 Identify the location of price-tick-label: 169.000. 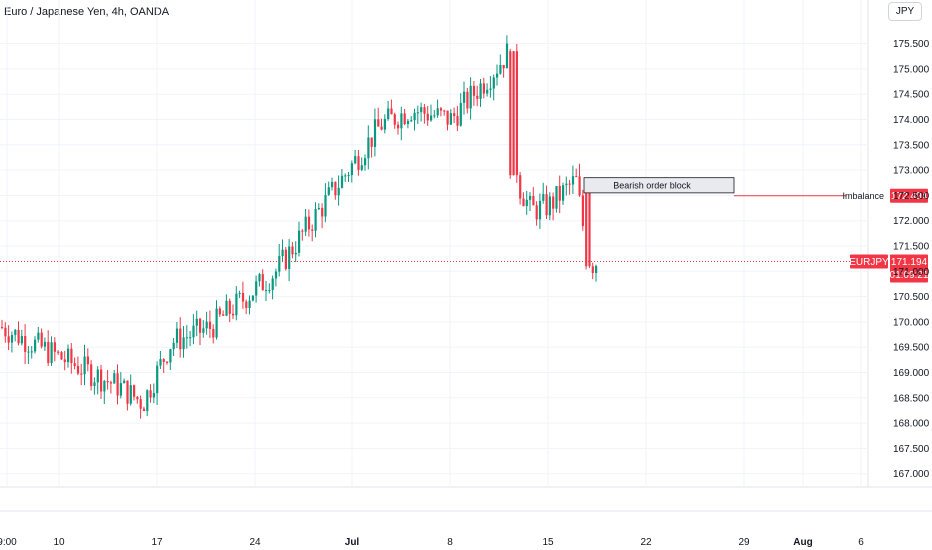
(911, 373).